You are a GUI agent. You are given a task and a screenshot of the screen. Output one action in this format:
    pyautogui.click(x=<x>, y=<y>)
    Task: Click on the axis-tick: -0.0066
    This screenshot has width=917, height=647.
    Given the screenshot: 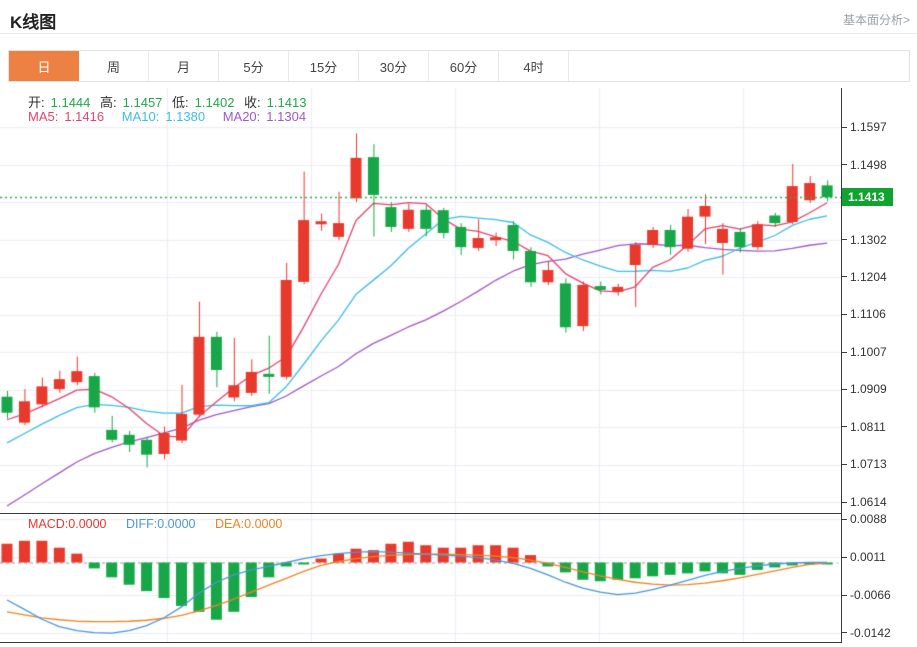 What is the action you would take?
    pyautogui.click(x=866, y=595)
    